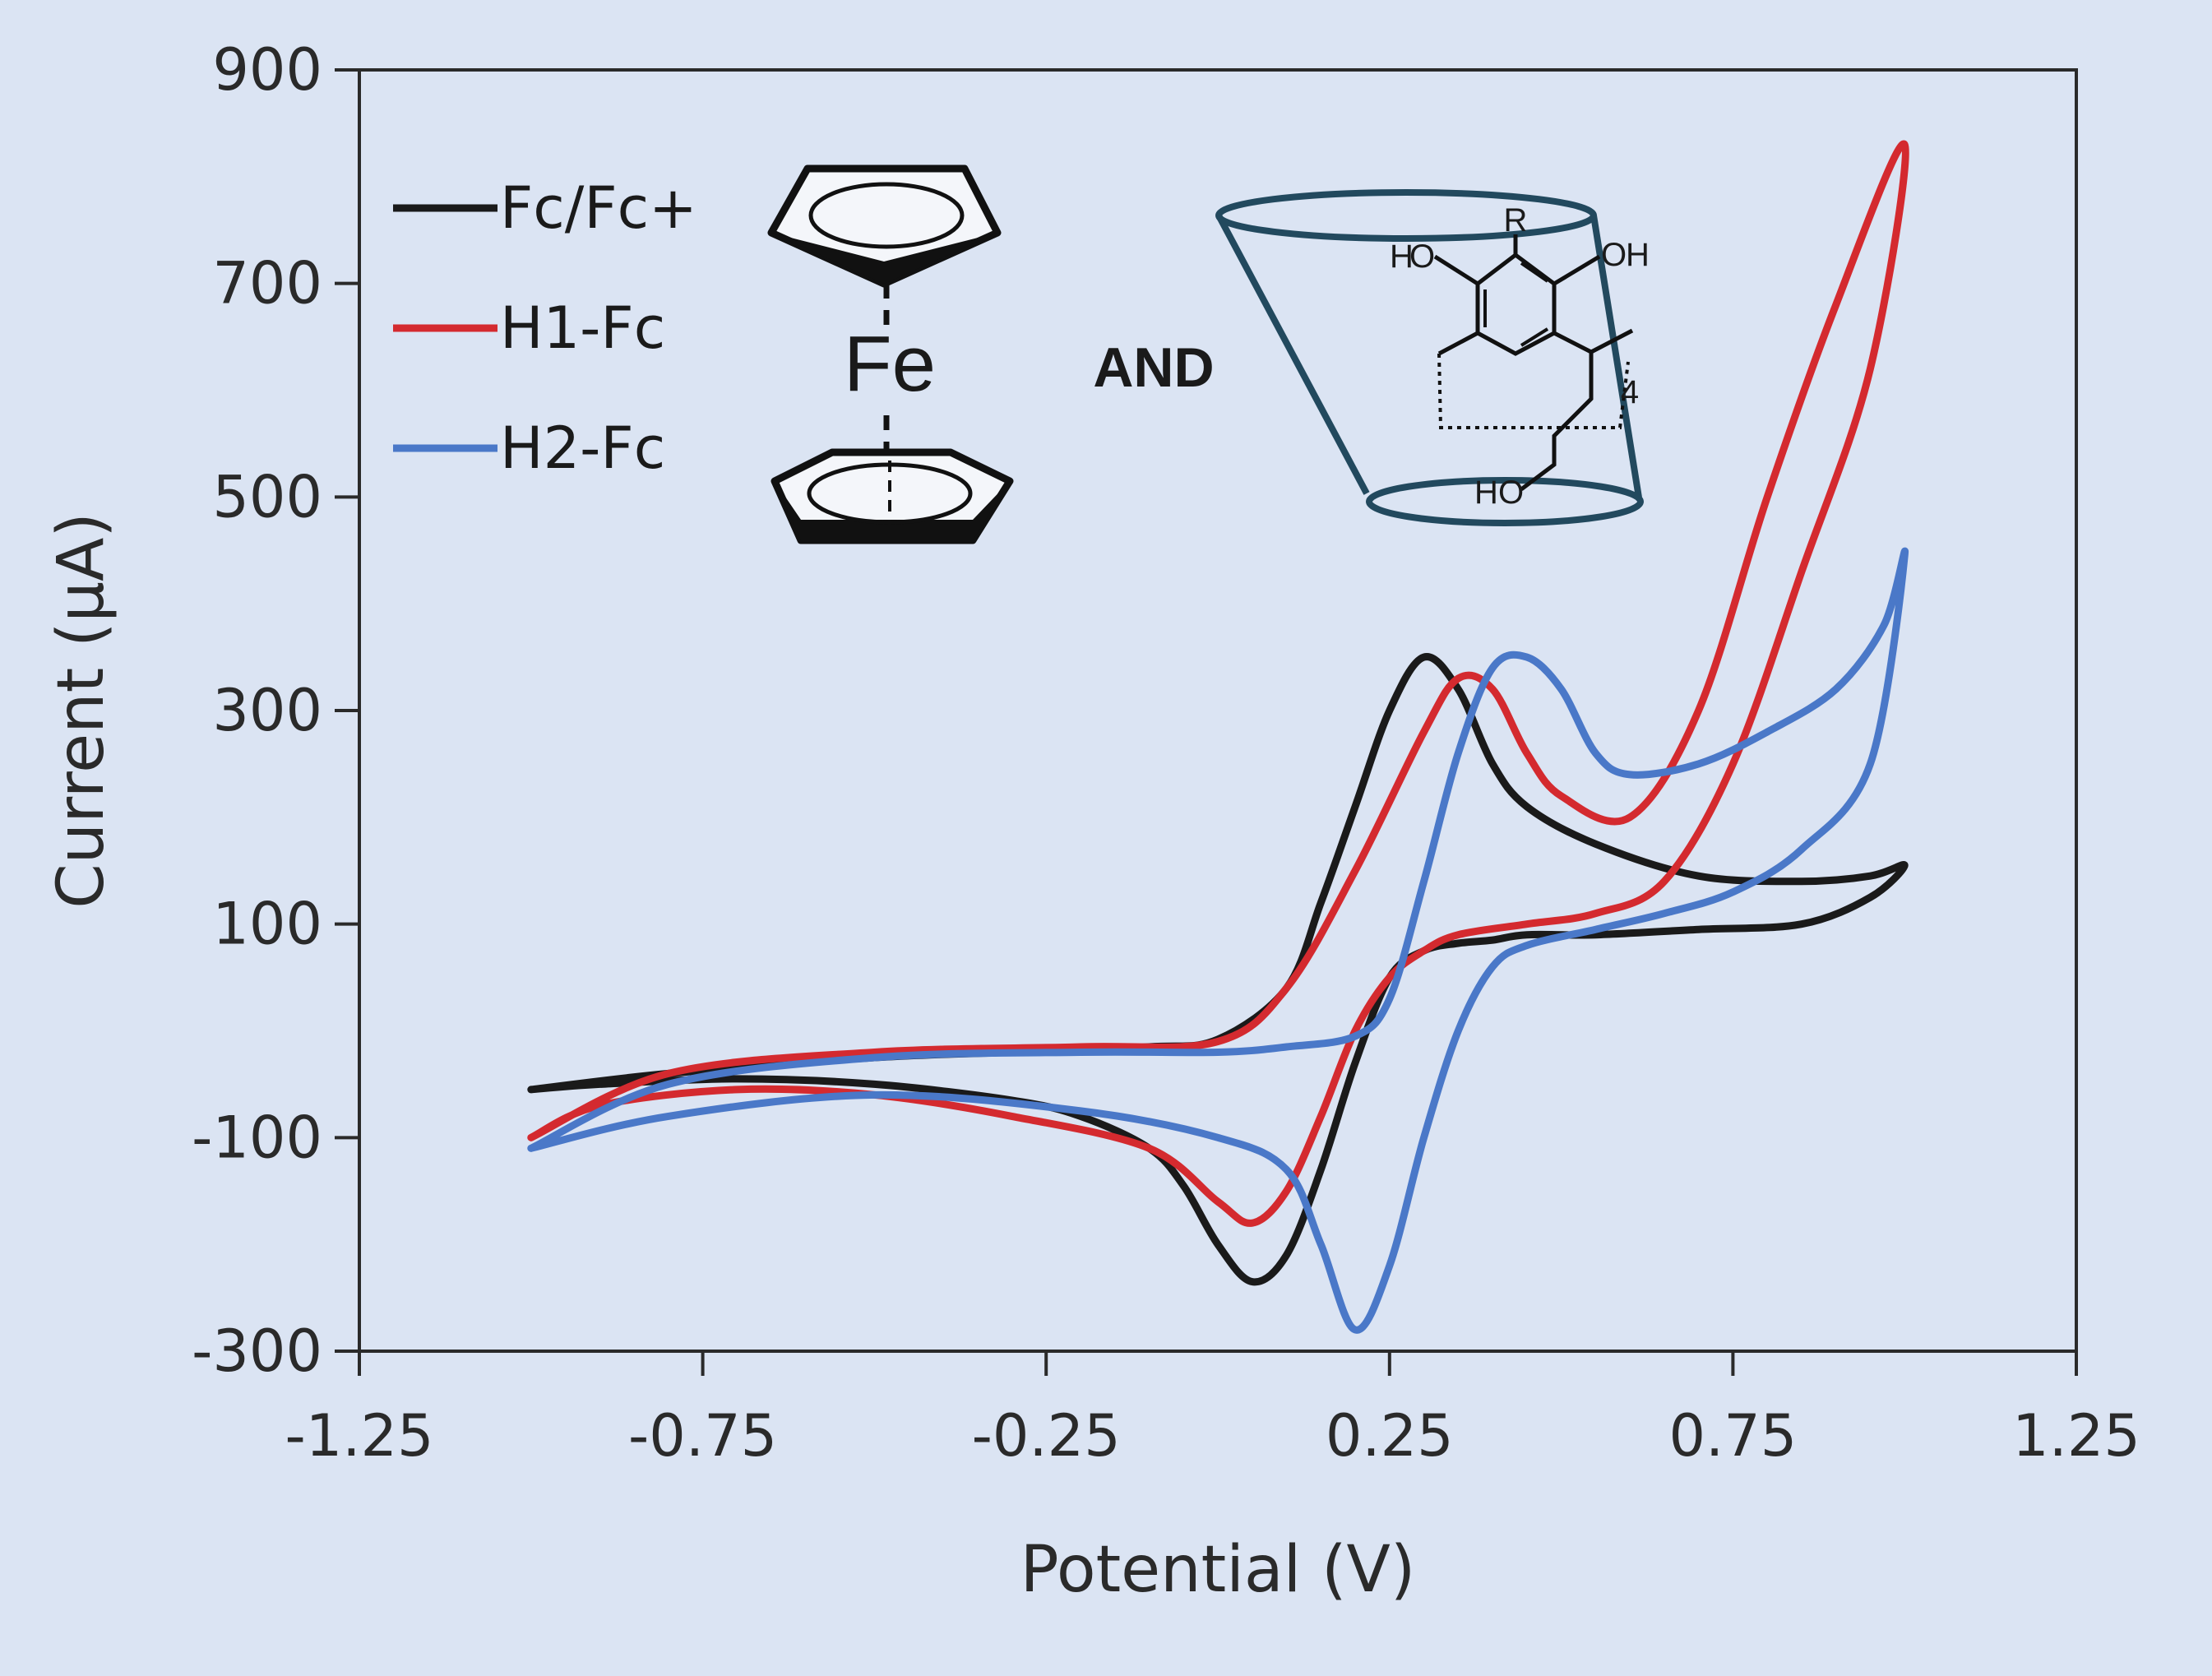 The height and width of the screenshot is (1676, 2212). I want to click on y-tick-label: 100, so click(267, 924).